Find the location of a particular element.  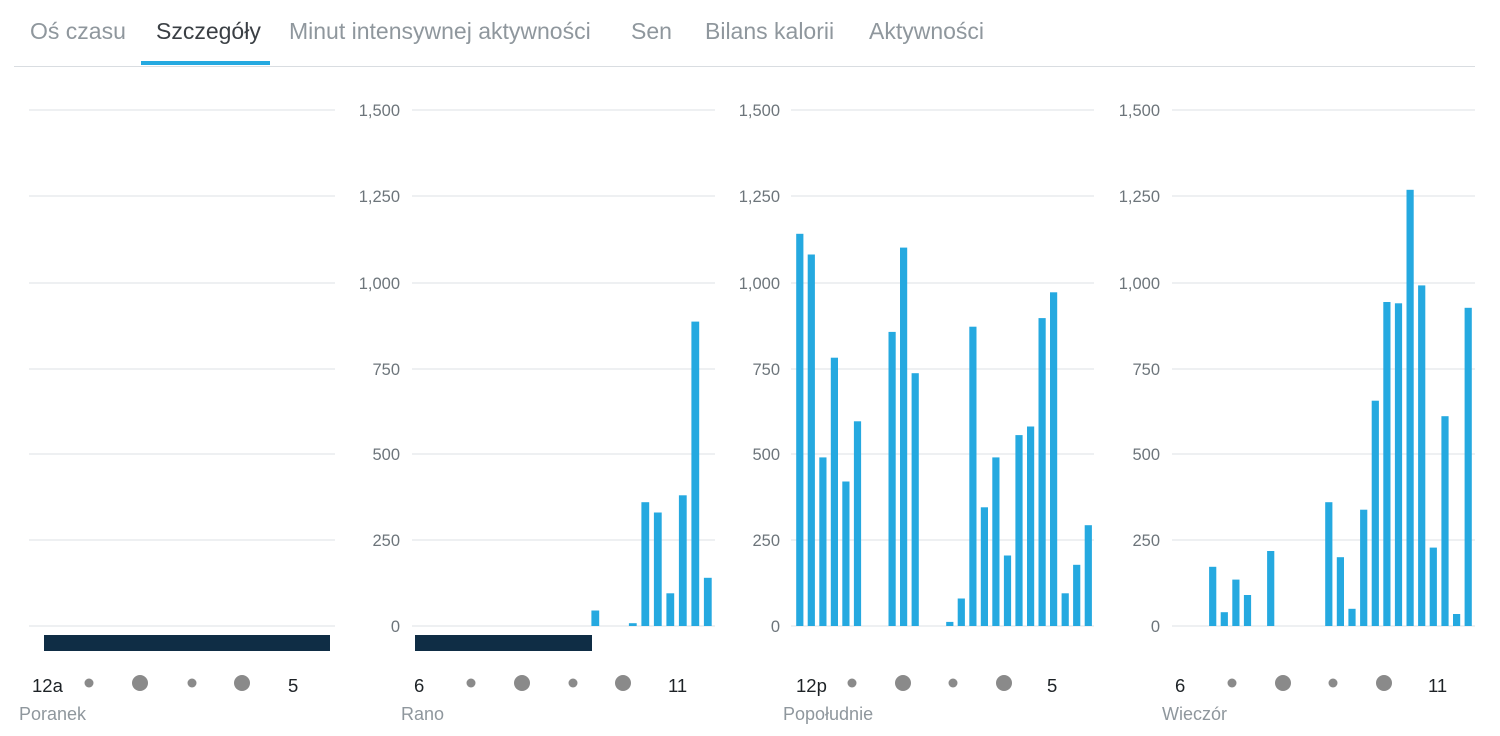

tab-calorie-balance: Bilans kalorii is located at coordinates (770, 31).